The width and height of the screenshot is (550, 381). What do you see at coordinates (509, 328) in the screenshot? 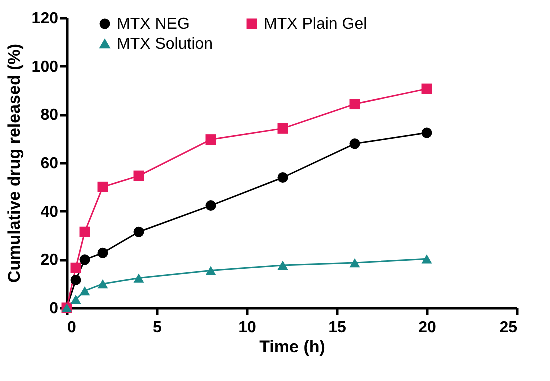
I see `x-tick-label: 25` at bounding box center [509, 328].